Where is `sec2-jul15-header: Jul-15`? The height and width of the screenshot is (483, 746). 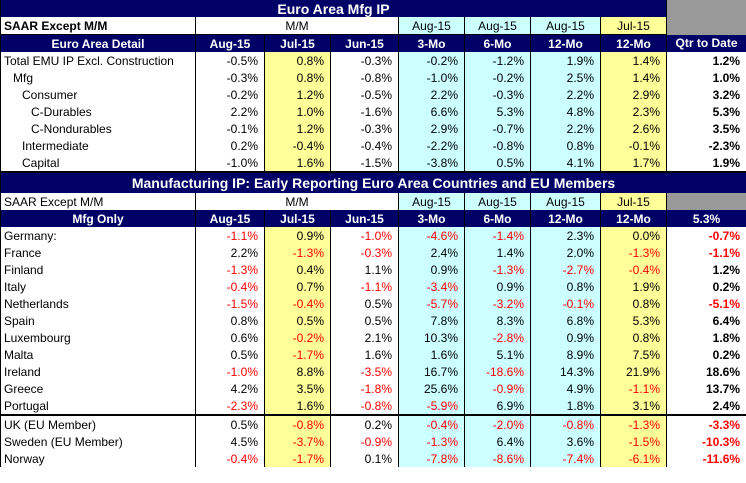 sec2-jul15-header: Jul-15 is located at coordinates (633, 201).